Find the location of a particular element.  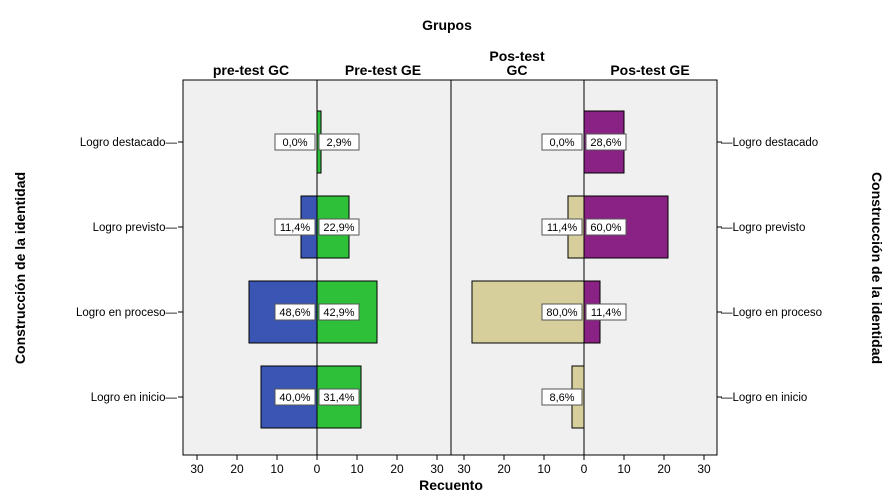

data-label: 60,0% is located at coordinates (605, 228).